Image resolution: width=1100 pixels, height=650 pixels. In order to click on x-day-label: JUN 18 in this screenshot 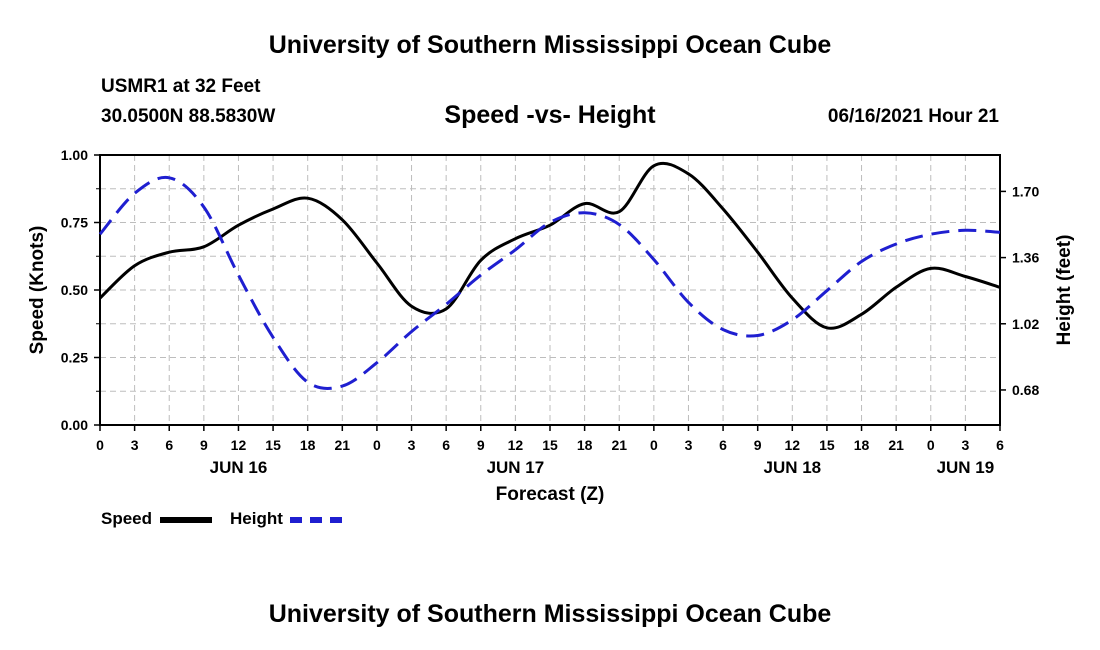, I will do `click(792, 467)`.